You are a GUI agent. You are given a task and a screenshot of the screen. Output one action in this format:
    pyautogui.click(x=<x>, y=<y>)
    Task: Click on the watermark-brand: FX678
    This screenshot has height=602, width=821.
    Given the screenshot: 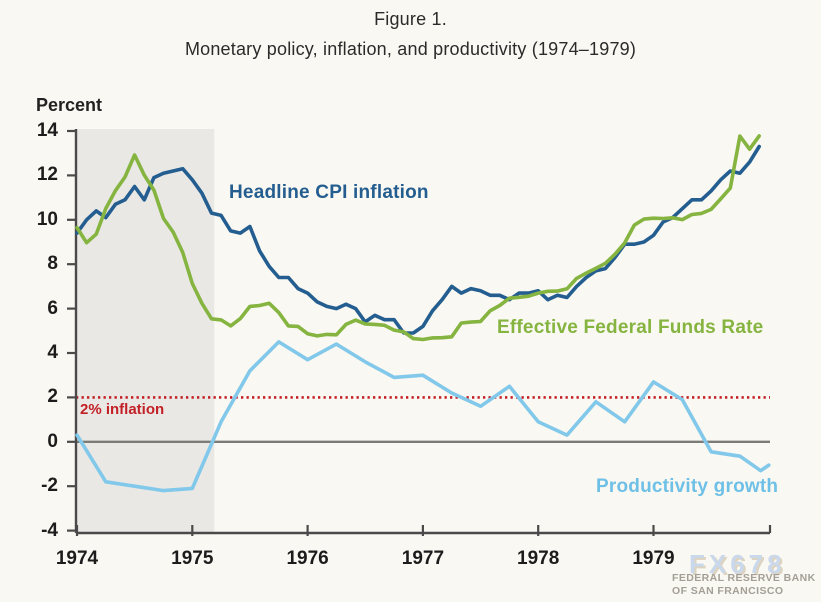 What is the action you would take?
    pyautogui.click(x=737, y=564)
    